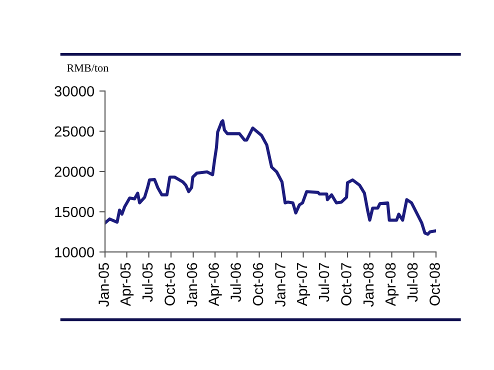 The height and width of the screenshot is (370, 494). I want to click on y-tick-label: 30000, so click(74, 91).